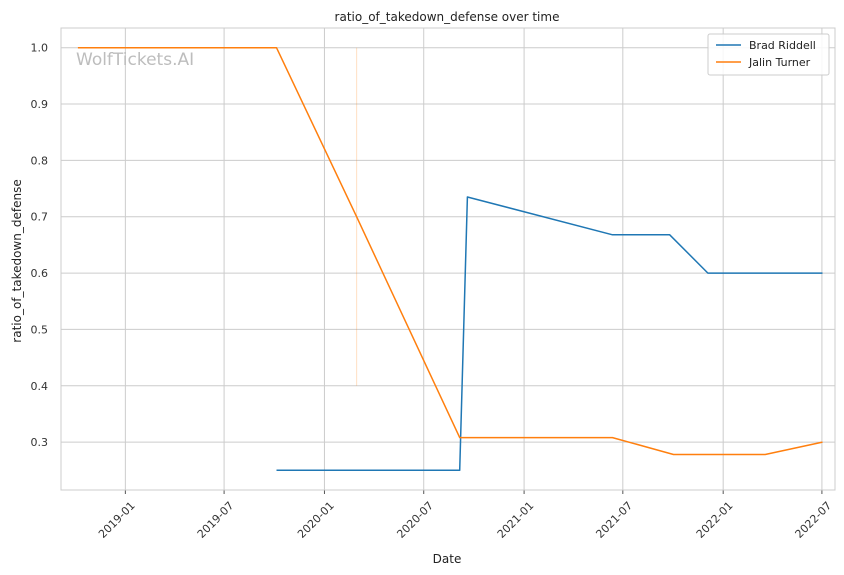 The height and width of the screenshot is (575, 844). What do you see at coordinates (40, 273) in the screenshot?
I see `y-tick-label: 0.6` at bounding box center [40, 273].